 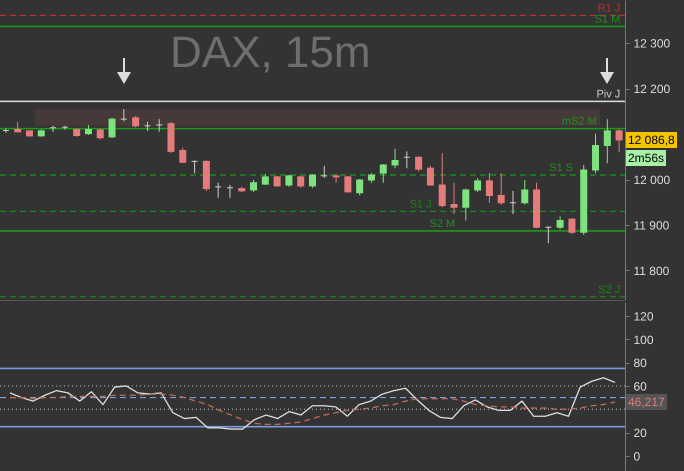 What do you see at coordinates (609, 290) in the screenshot?
I see `ref-line-label: S2 J` at bounding box center [609, 290].